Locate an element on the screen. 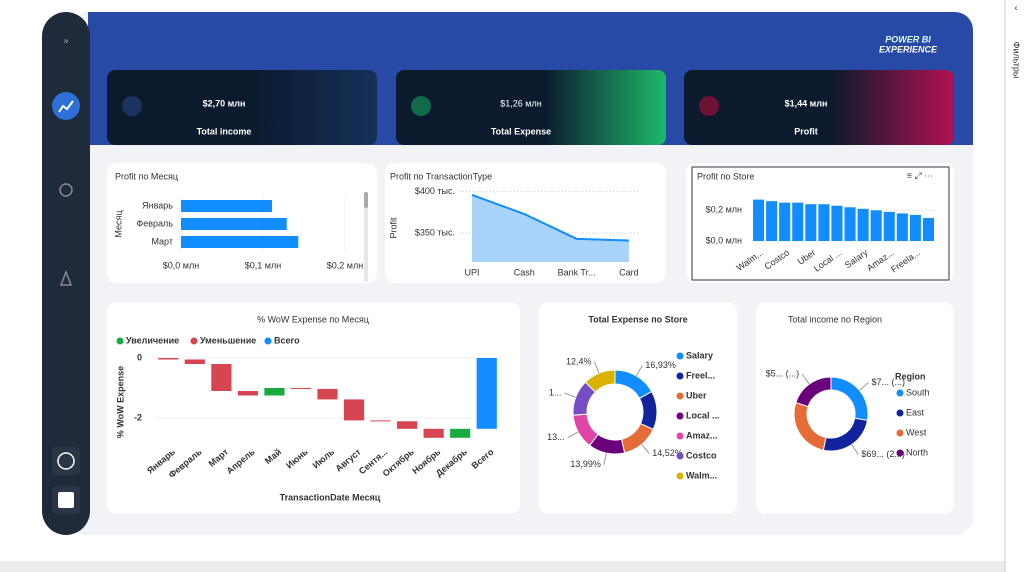 The height and width of the screenshot is (572, 1024). x-tick-label: Card is located at coordinates (629, 272).